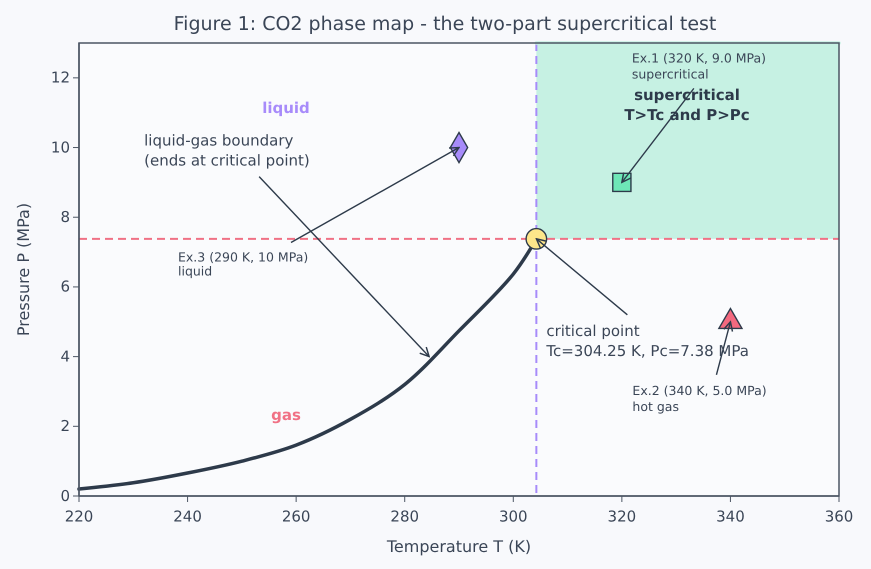  Describe the element at coordinates (459, 546) in the screenshot. I see `x-axis-title: Temperature T (K)` at that location.